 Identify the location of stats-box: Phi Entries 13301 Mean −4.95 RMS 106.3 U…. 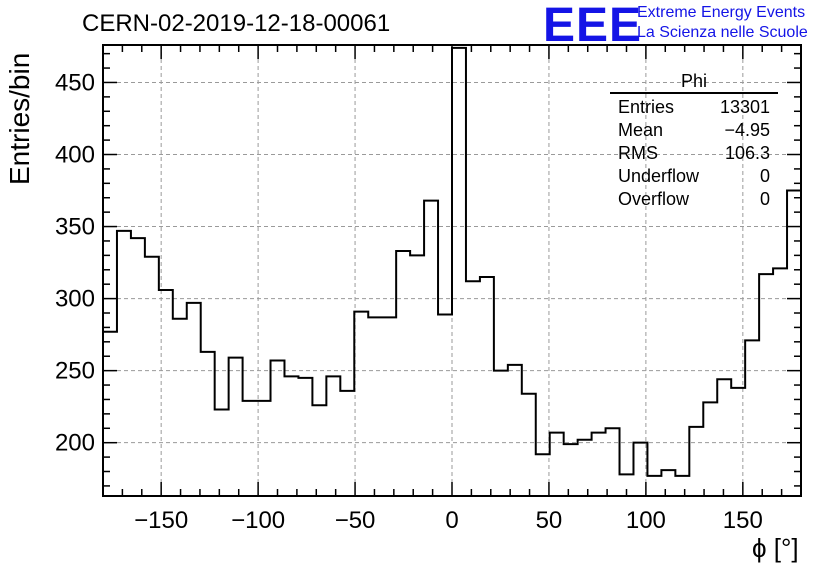
(694, 140).